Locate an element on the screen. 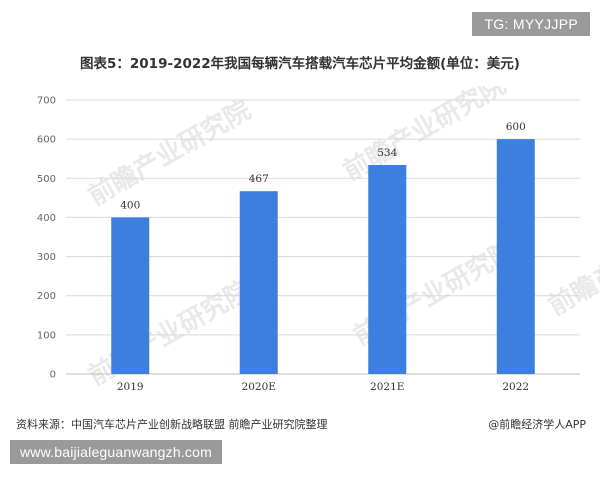  source-note: 资料来源：中国汽车芯片产业创新战略联盟 前瞻产业研究院整理 is located at coordinates (172, 424).